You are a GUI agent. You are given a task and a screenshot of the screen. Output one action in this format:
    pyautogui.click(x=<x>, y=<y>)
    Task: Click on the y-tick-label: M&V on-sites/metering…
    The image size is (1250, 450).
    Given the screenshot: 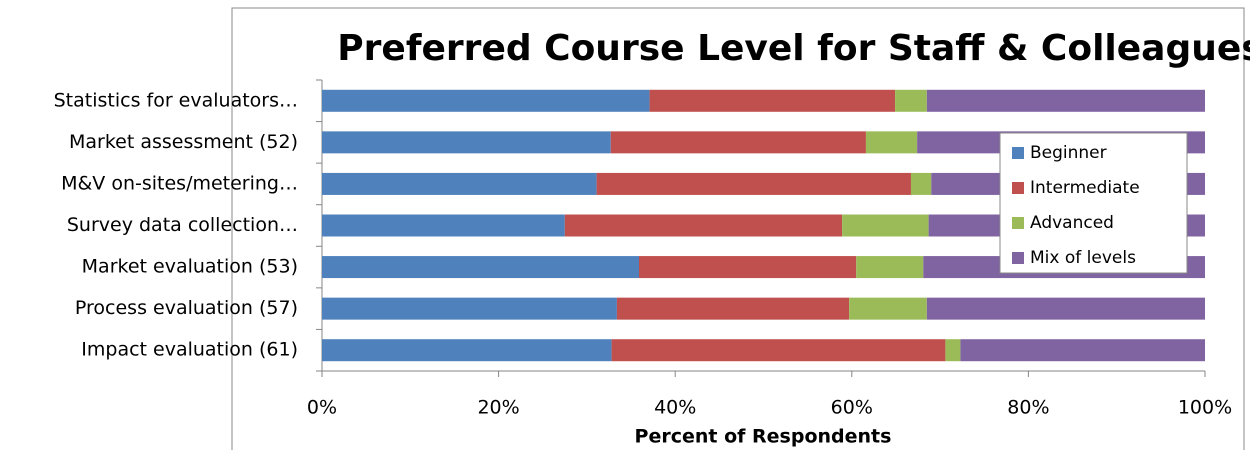 What is the action you would take?
    pyautogui.click(x=179, y=183)
    